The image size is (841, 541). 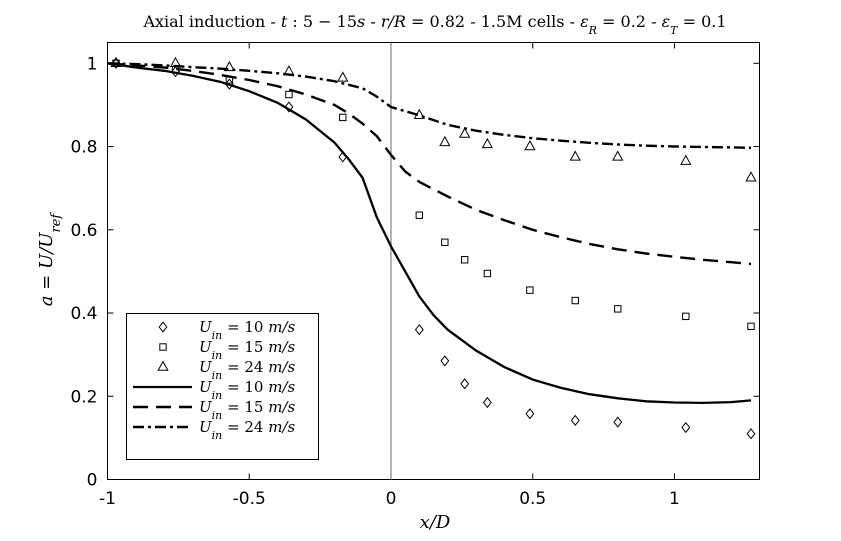 I want to click on legend-marker-triangle, so click(x=163, y=365).